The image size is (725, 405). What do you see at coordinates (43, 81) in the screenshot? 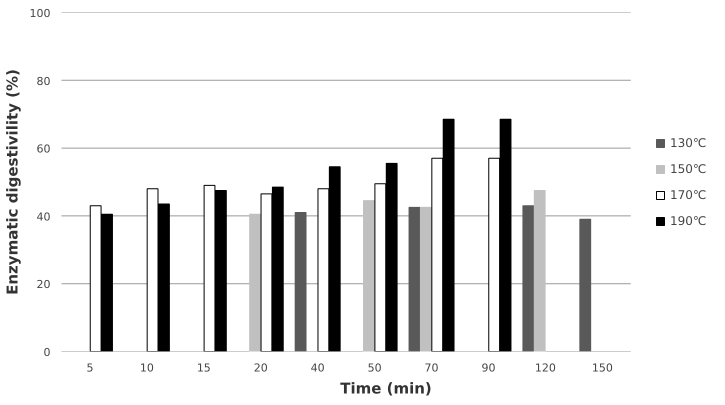
I see `y-tick-label: 80` at bounding box center [43, 81].